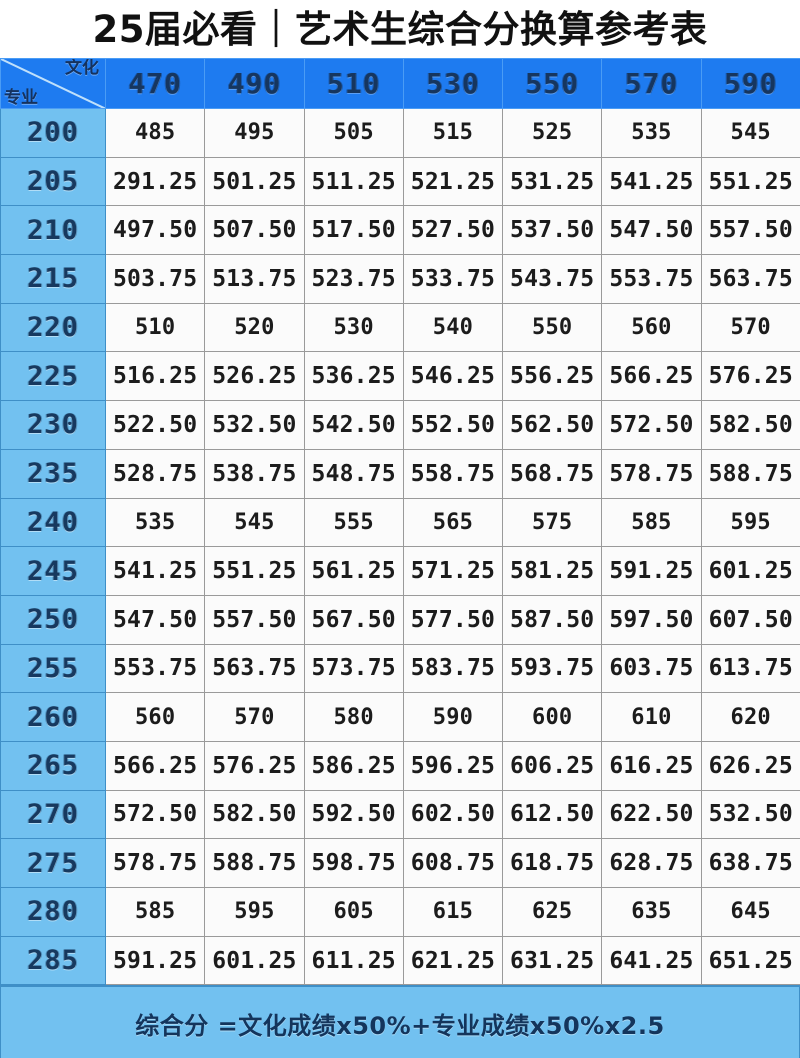 The height and width of the screenshot is (1058, 800). Describe the element at coordinates (254, 814) in the screenshot. I see `score-cell-r270-c490: 582.50` at that location.